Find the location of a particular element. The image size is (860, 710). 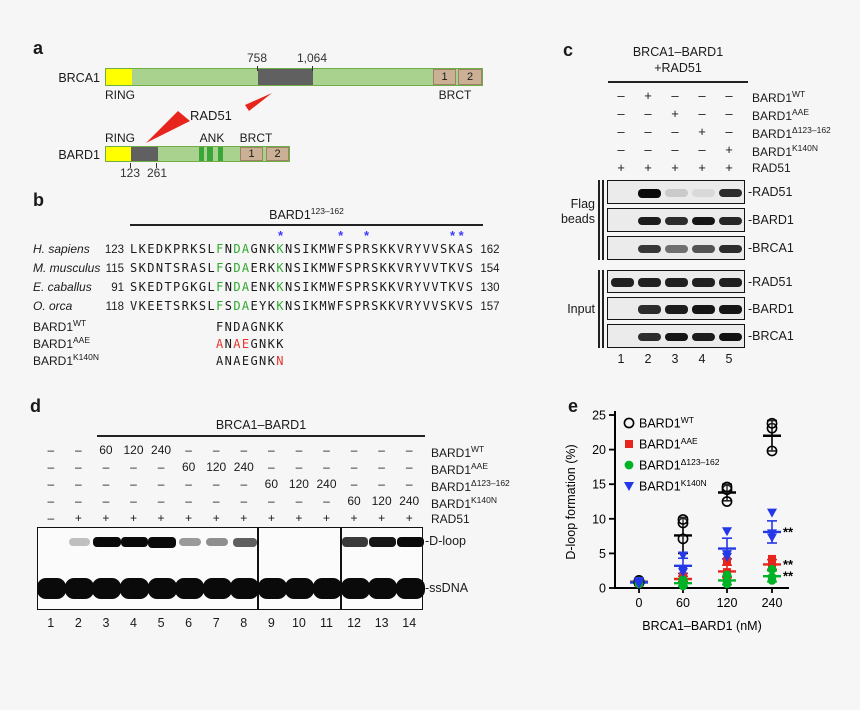

lane-number: 6 is located at coordinates (189, 623).